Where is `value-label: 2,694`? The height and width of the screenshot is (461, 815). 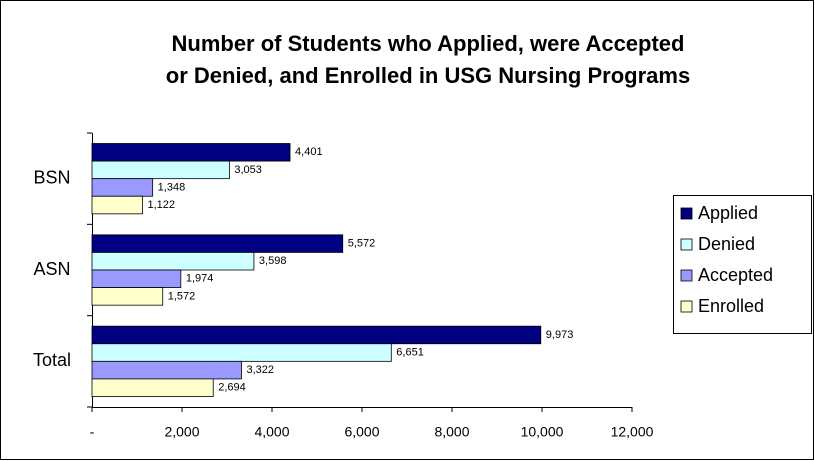 value-label: 2,694 is located at coordinates (232, 388).